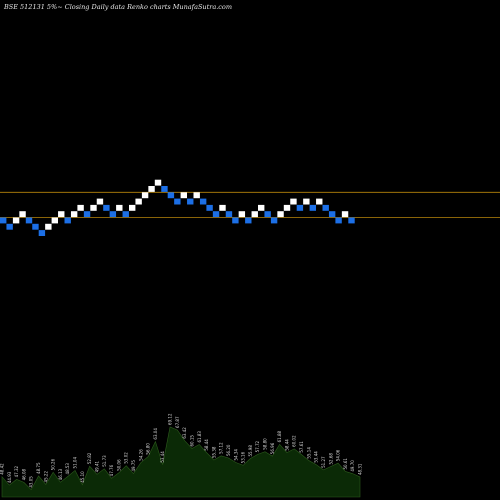  Describe the element at coordinates (111, 470) in the screenshot. I see `volume-label: 47.76` at that location.